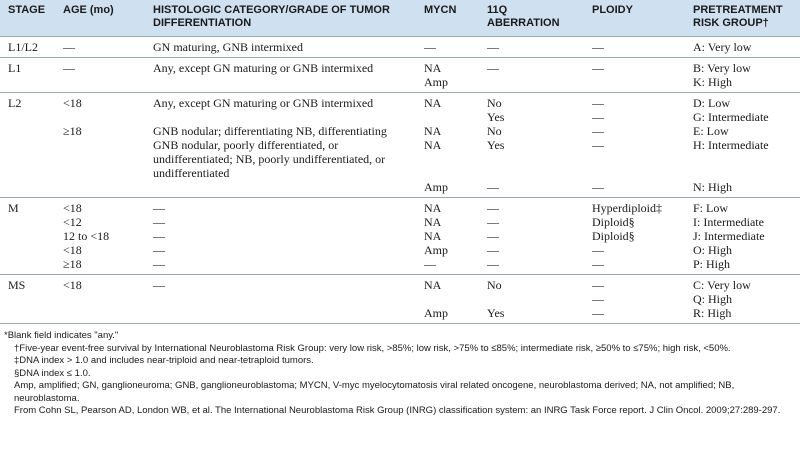 This screenshot has height=463, width=800. Describe the element at coordinates (722, 47) in the screenshot. I see `table-cell: A: Very low` at that location.